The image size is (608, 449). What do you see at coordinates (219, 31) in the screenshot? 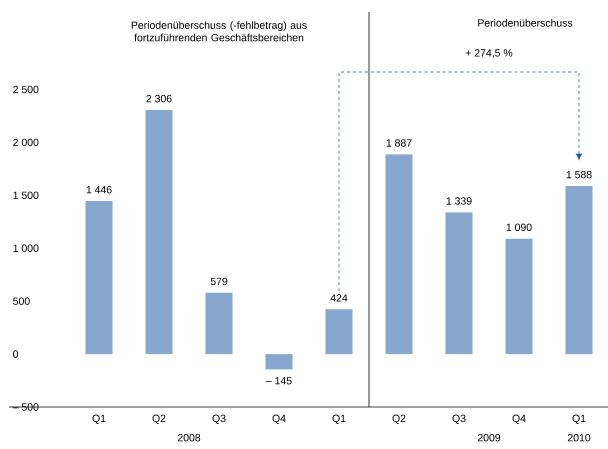
I see `text: Periodenüberschuss (-fehlbetrag) aus fortzuführenden Geschäftsbereichen` at bounding box center [219, 31].